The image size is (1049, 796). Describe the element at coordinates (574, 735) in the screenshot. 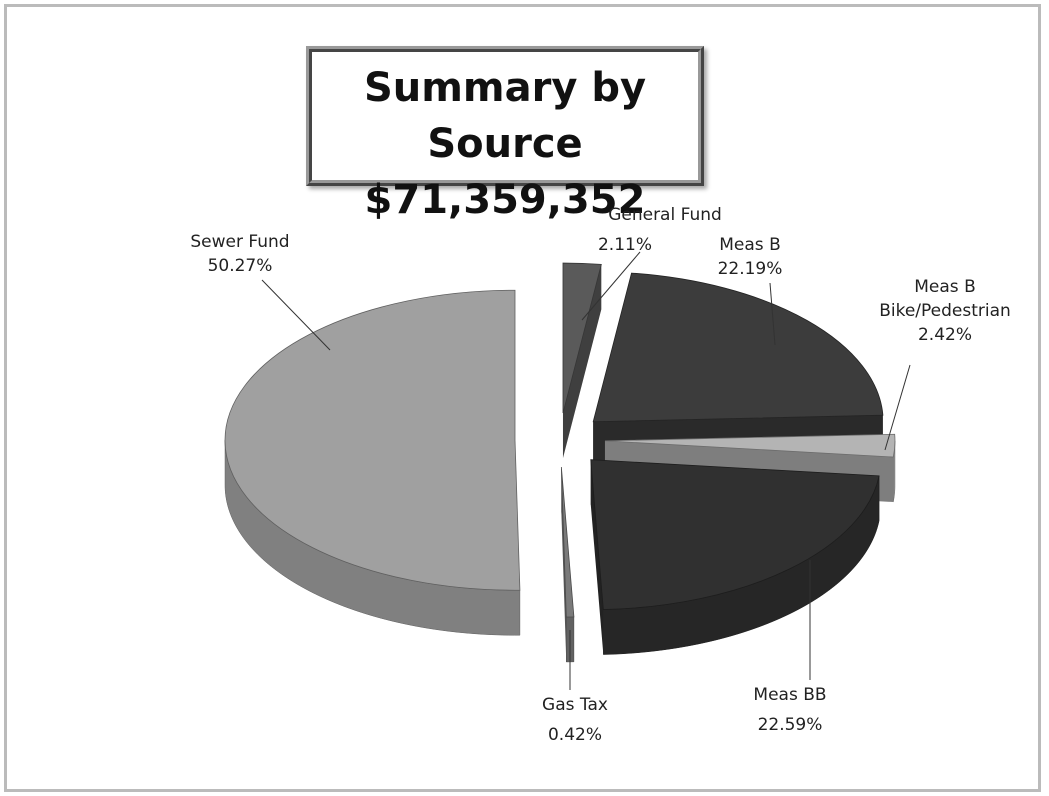

I see `value-label: 0.42%` at that location.